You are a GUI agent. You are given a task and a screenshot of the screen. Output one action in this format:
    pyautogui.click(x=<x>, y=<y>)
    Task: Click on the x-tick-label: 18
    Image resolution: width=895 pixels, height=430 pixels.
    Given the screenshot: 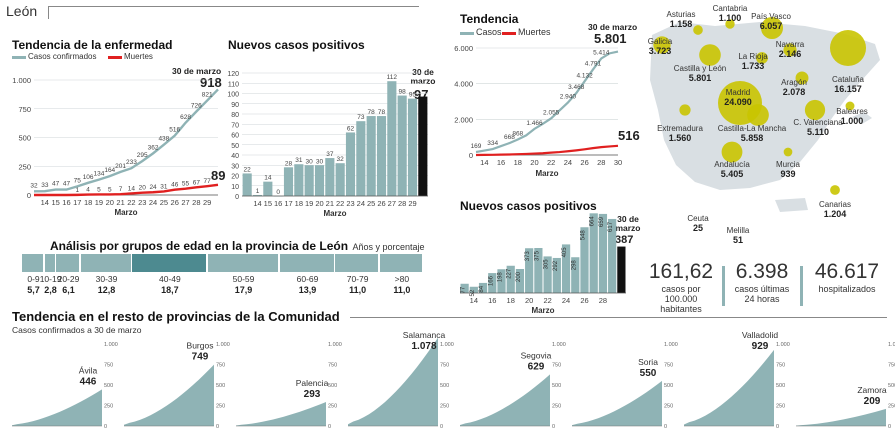 What is the action you would take?
    pyautogui.click(x=299, y=203)
    